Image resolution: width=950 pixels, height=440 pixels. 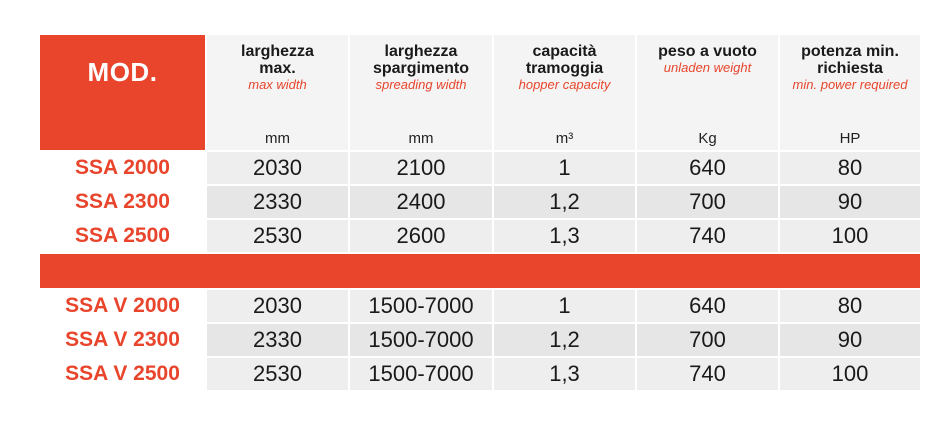 I want to click on model-name: SSA V 2500, so click(x=122, y=373).